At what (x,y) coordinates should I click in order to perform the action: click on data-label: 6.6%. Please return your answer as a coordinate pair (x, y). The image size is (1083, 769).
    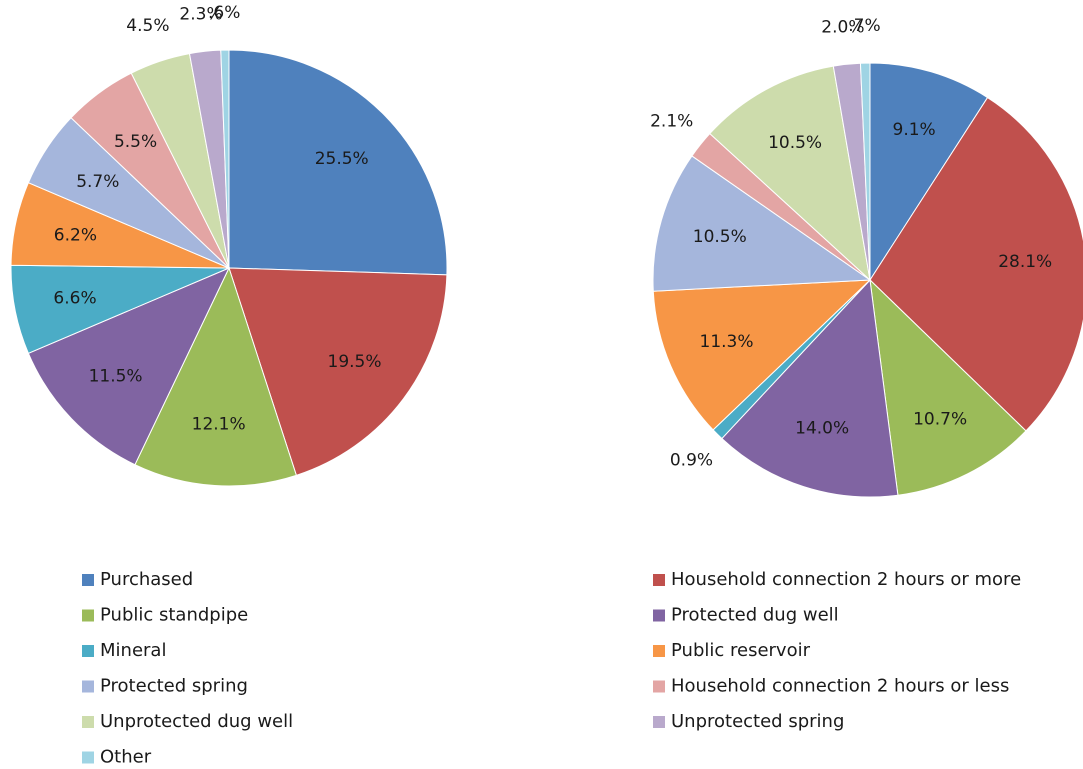
    Looking at the image, I should click on (74, 298).